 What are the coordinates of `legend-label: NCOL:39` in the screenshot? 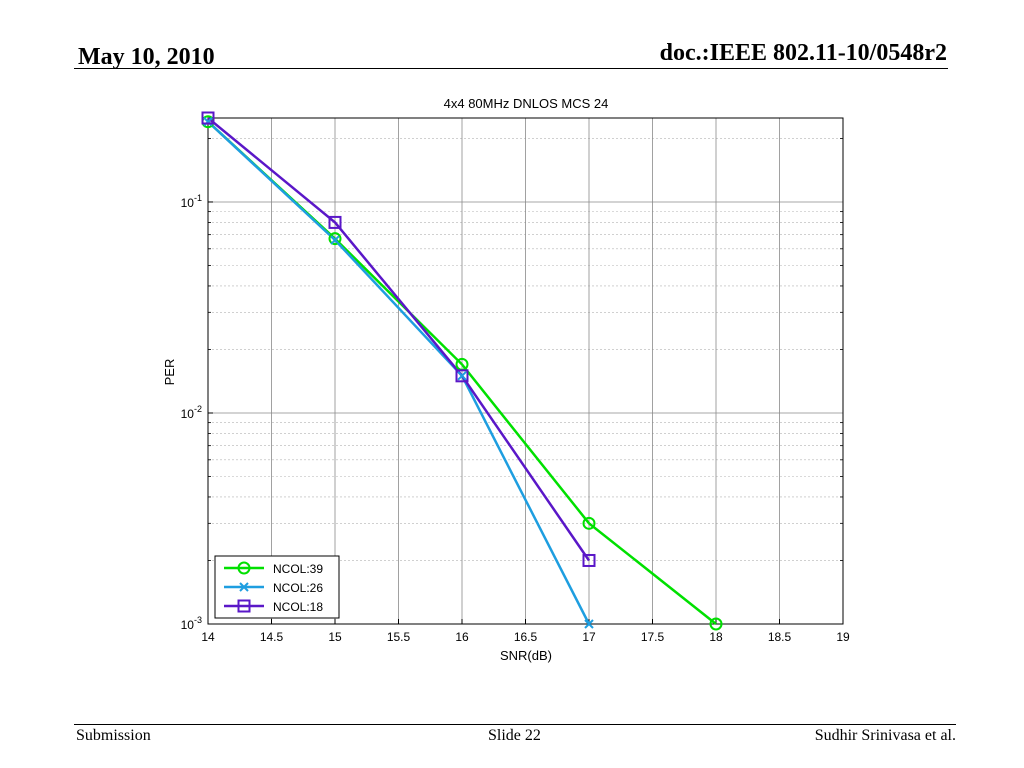 It's located at (298, 569).